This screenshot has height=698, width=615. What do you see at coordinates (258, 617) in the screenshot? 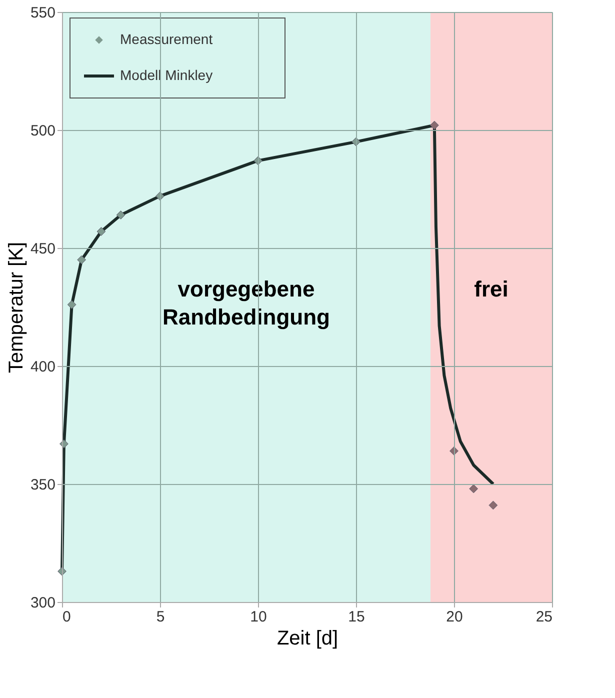
I see `x-tick-label: 10` at bounding box center [258, 617].